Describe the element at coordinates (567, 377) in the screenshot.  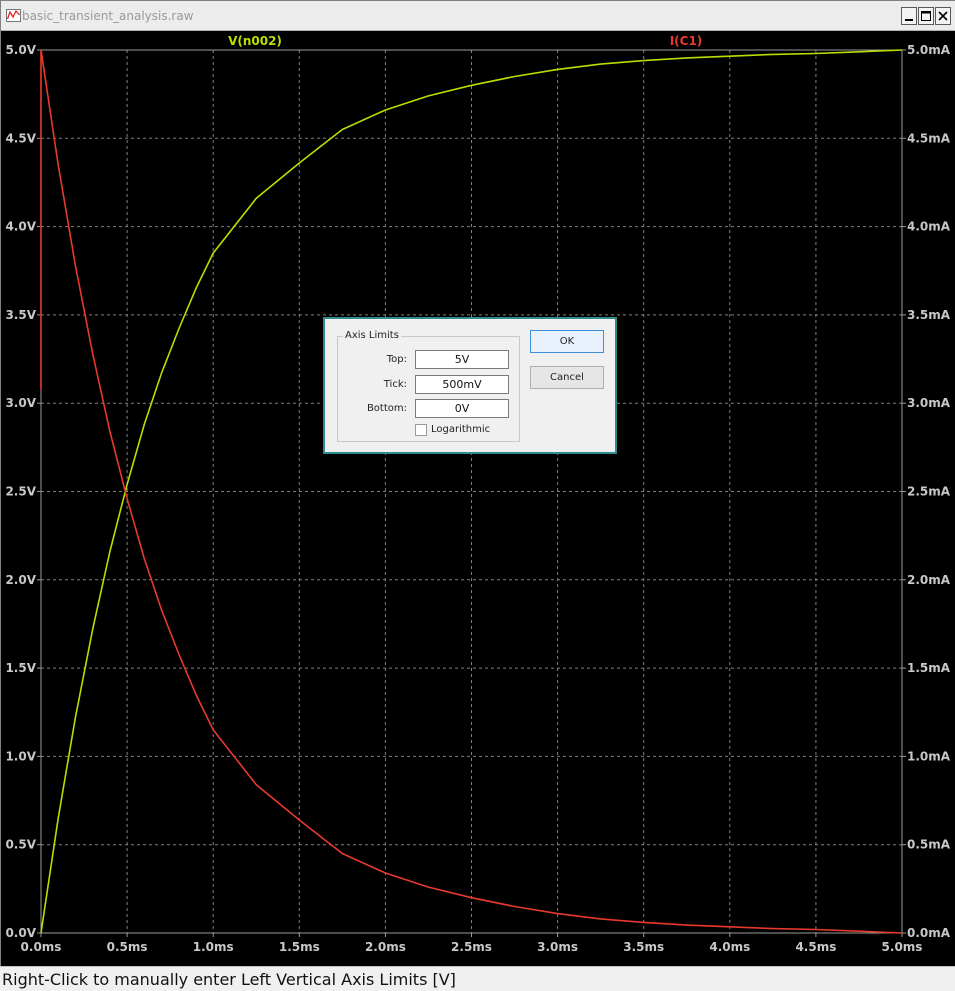
I see `cancel-button: Cancel` at that location.